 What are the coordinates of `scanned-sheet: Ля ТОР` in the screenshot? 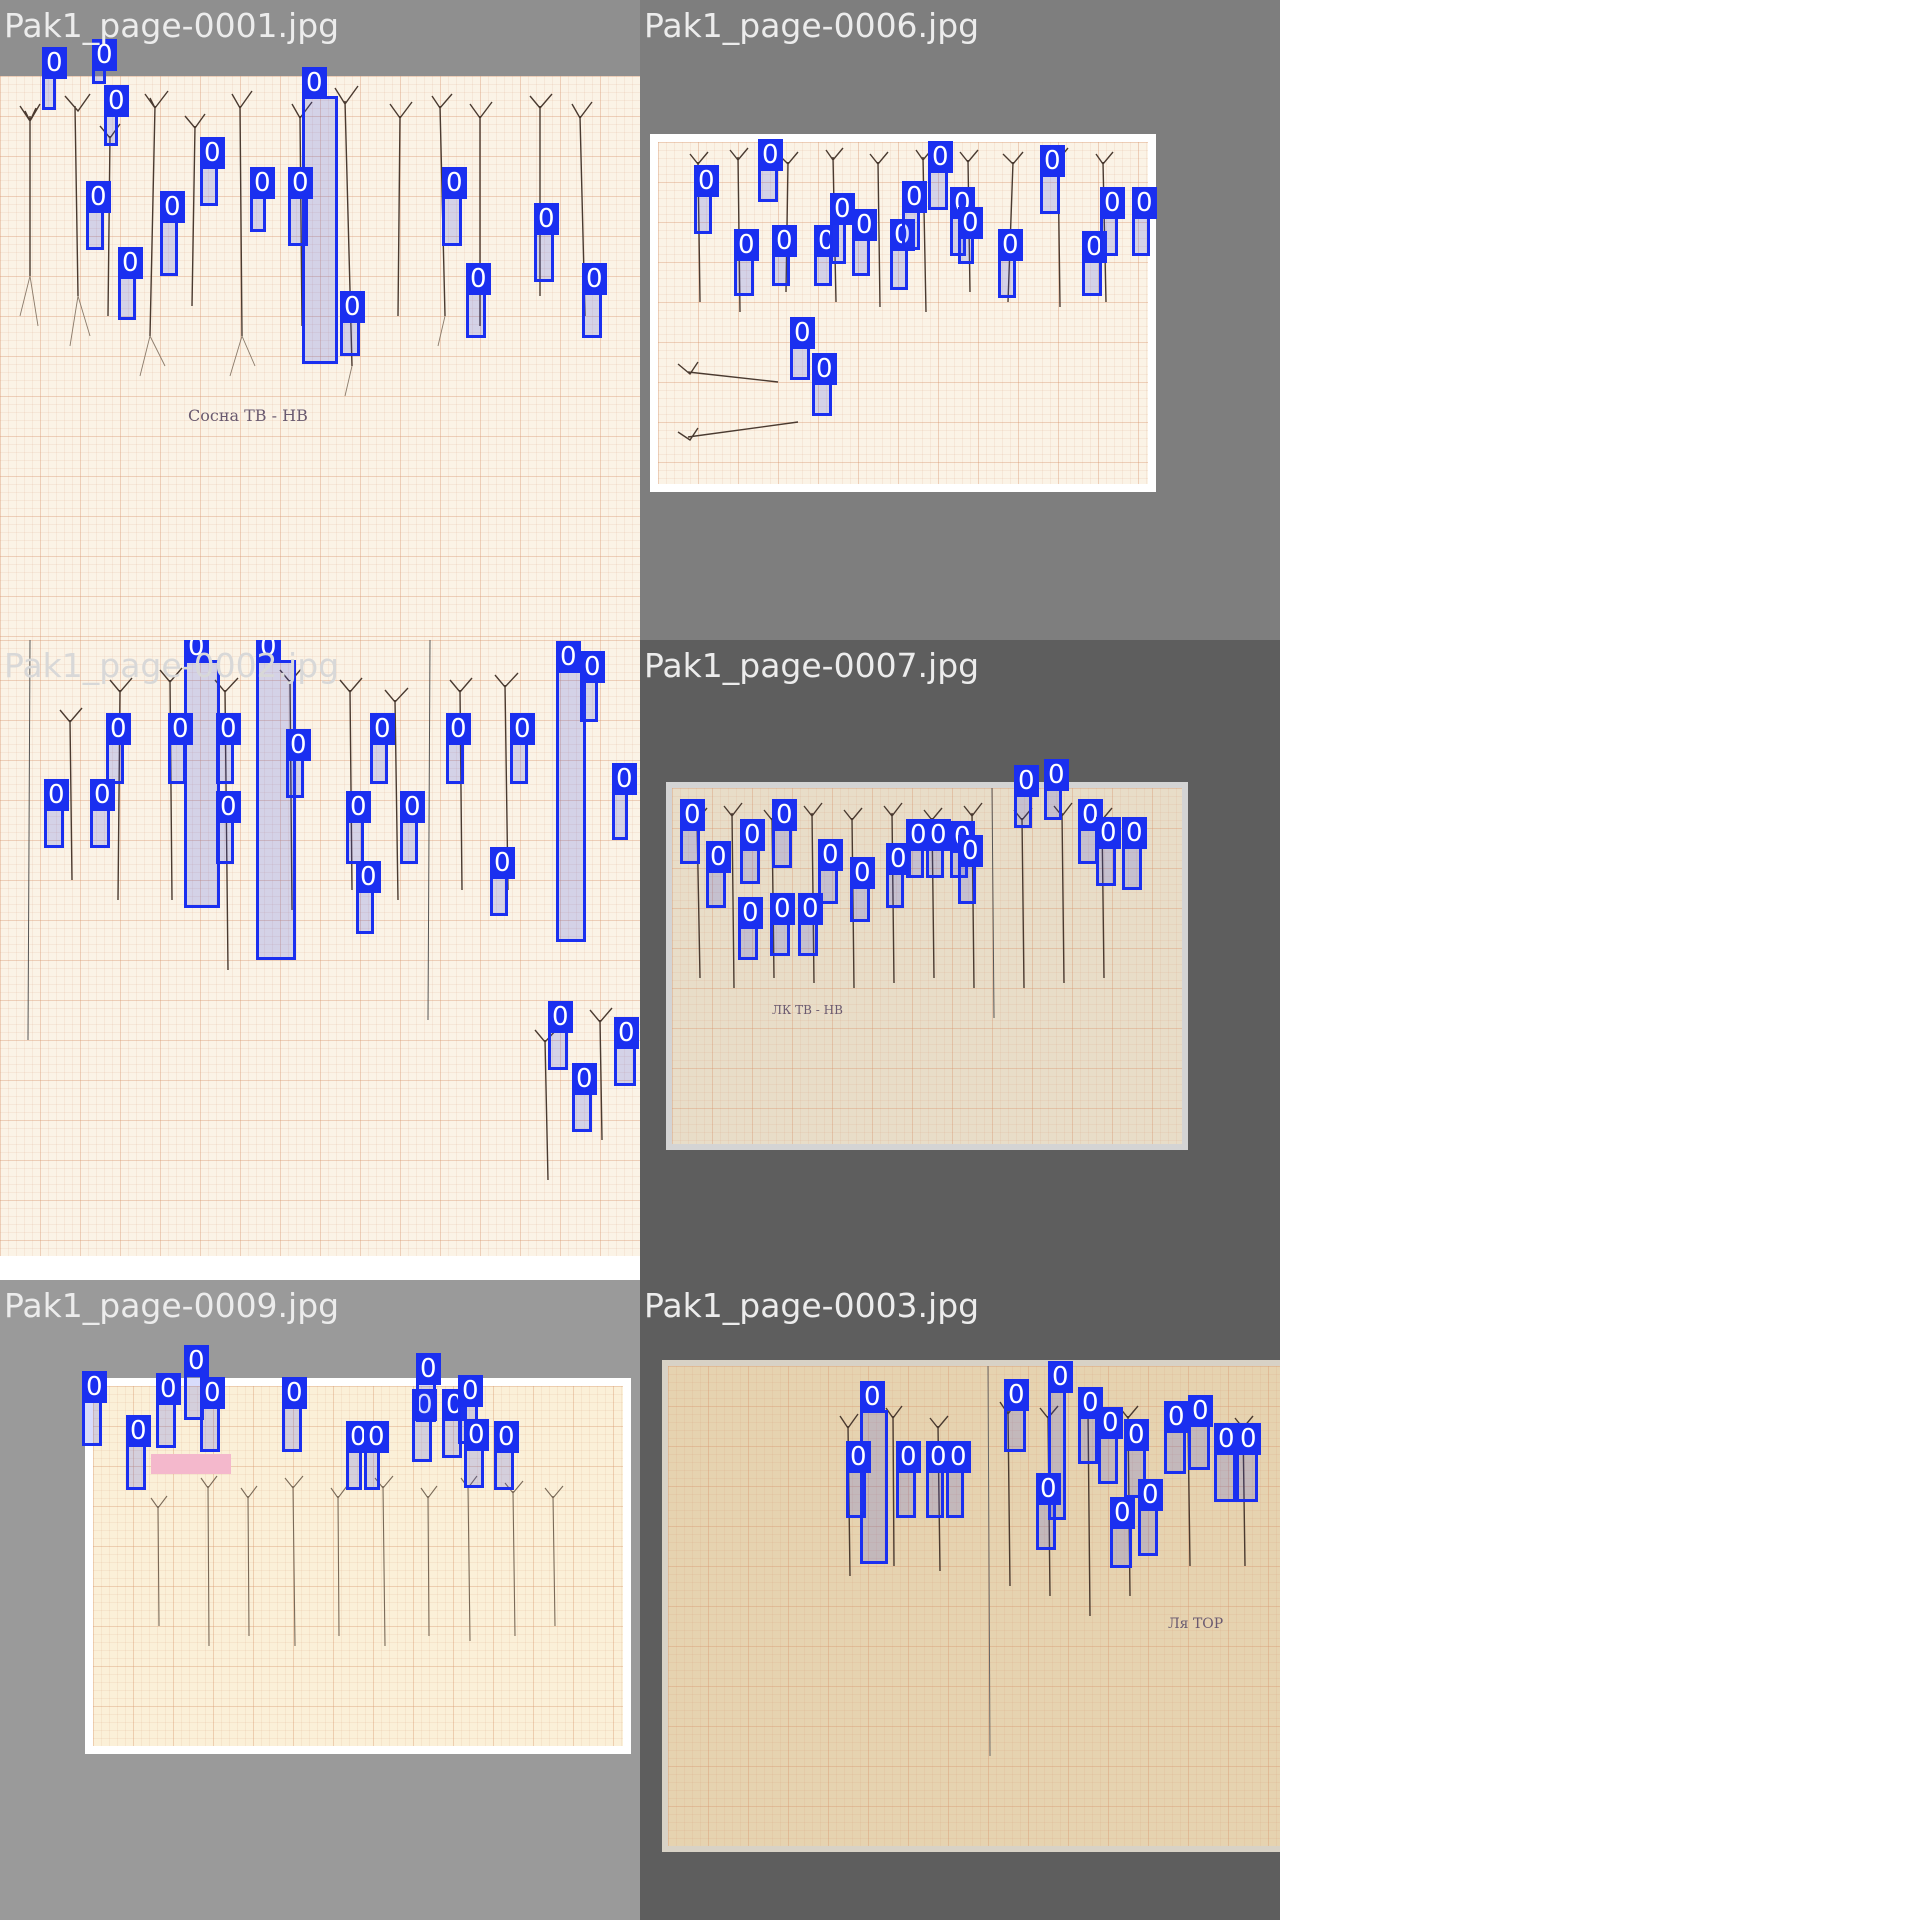 It's located at (974, 1606).